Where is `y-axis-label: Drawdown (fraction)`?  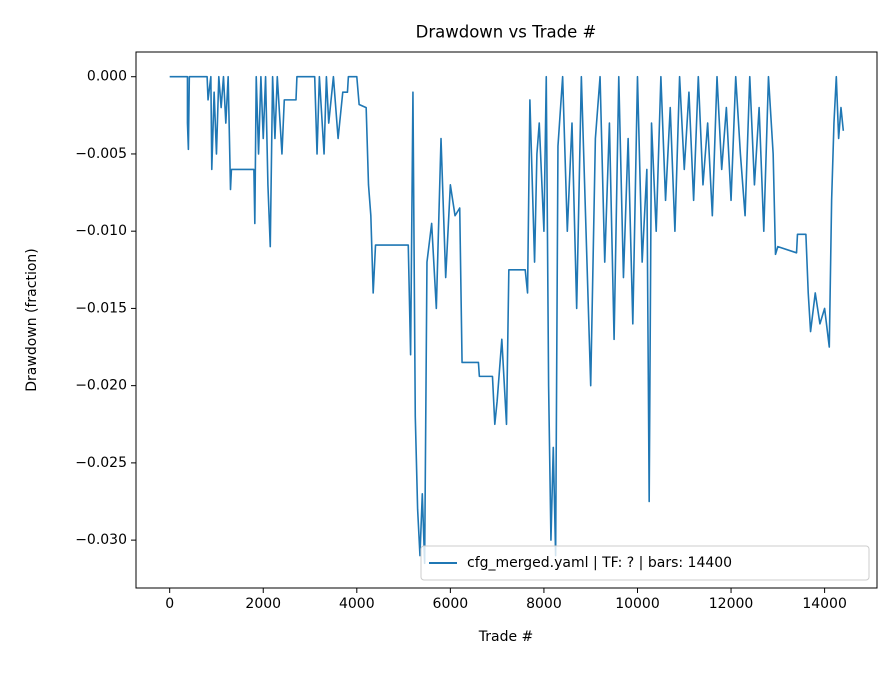 y-axis-label: Drawdown (fraction) is located at coordinates (32, 320).